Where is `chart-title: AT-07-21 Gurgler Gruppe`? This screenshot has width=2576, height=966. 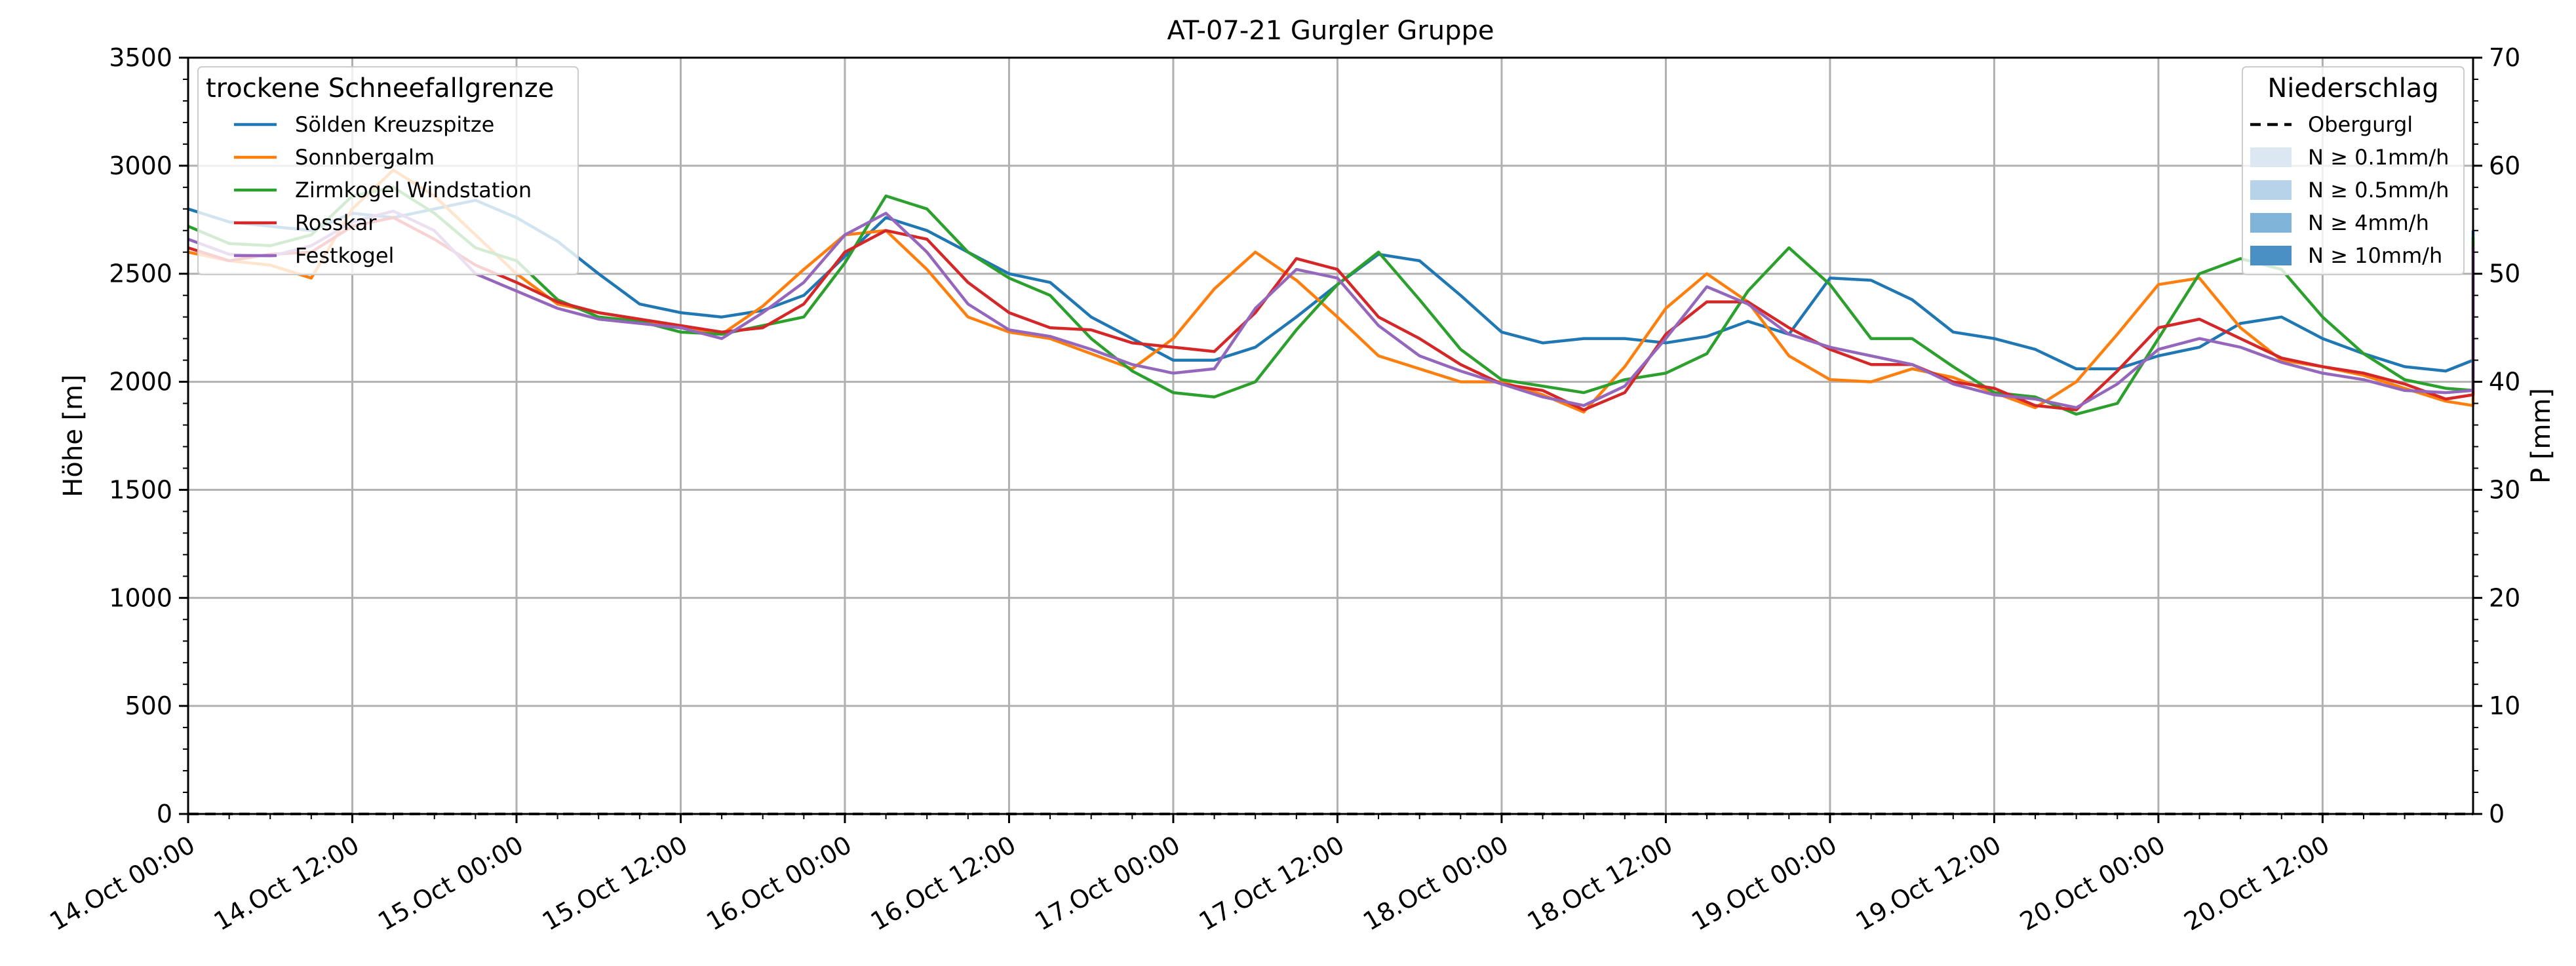 chart-title: AT-07-21 Gurgler Gruppe is located at coordinates (1330, 31).